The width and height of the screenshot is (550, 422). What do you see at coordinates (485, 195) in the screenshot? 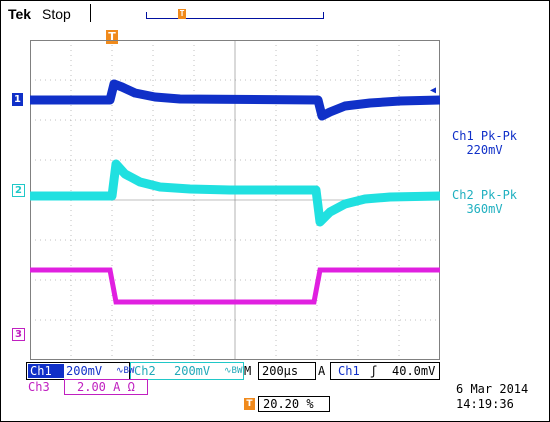
I see `ch2-measurement-label: Ch2 Pk-Pk` at bounding box center [485, 195].